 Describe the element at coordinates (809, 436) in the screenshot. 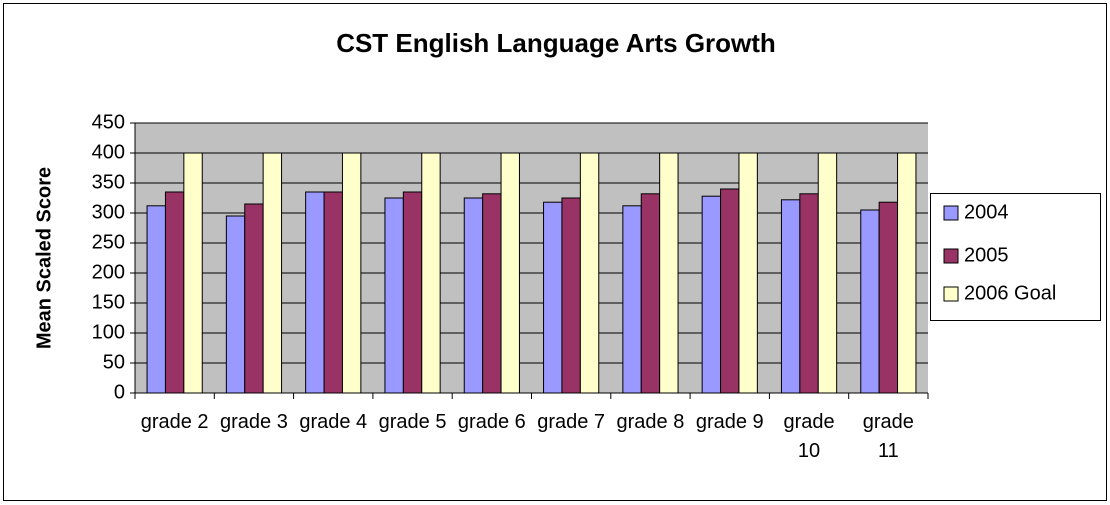

I see `x-tick-label: grade 10` at that location.